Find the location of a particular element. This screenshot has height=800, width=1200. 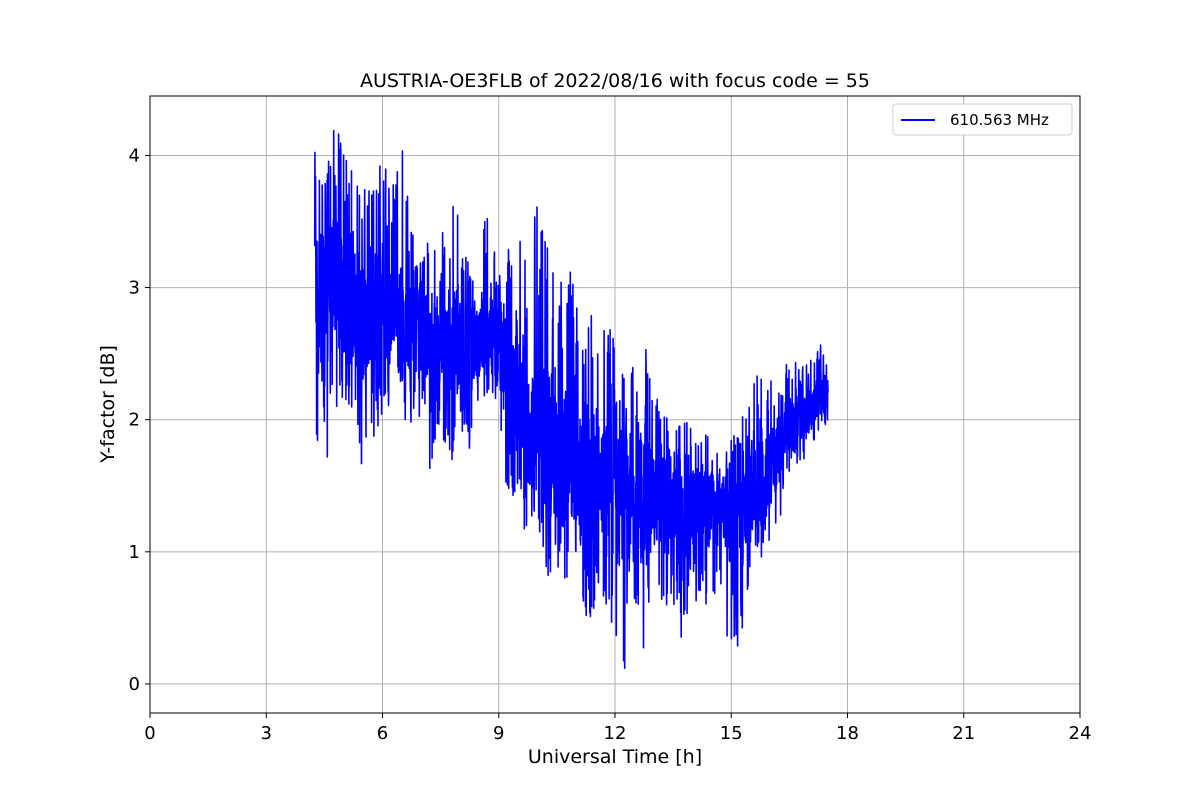

x-tick-label: 15 is located at coordinates (731, 733).